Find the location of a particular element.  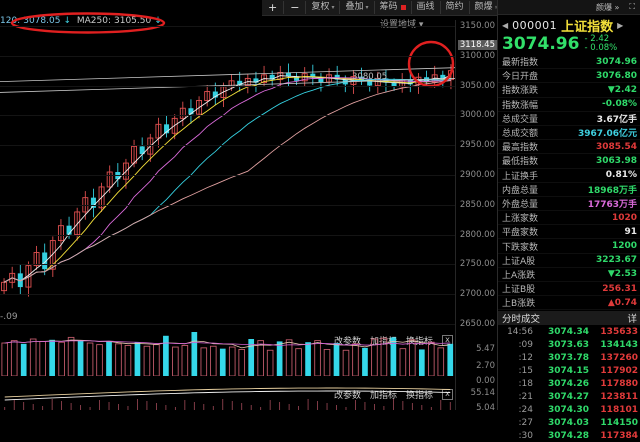

ma250-arrow-down-icon: ↓ is located at coordinates (158, 21).